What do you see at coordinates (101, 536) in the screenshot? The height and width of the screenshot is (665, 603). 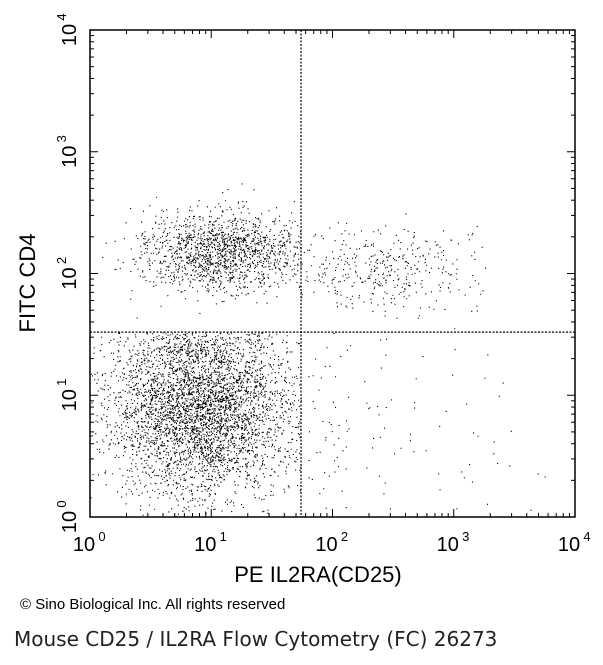 I see `x-tick-exponent: 0` at bounding box center [101, 536].